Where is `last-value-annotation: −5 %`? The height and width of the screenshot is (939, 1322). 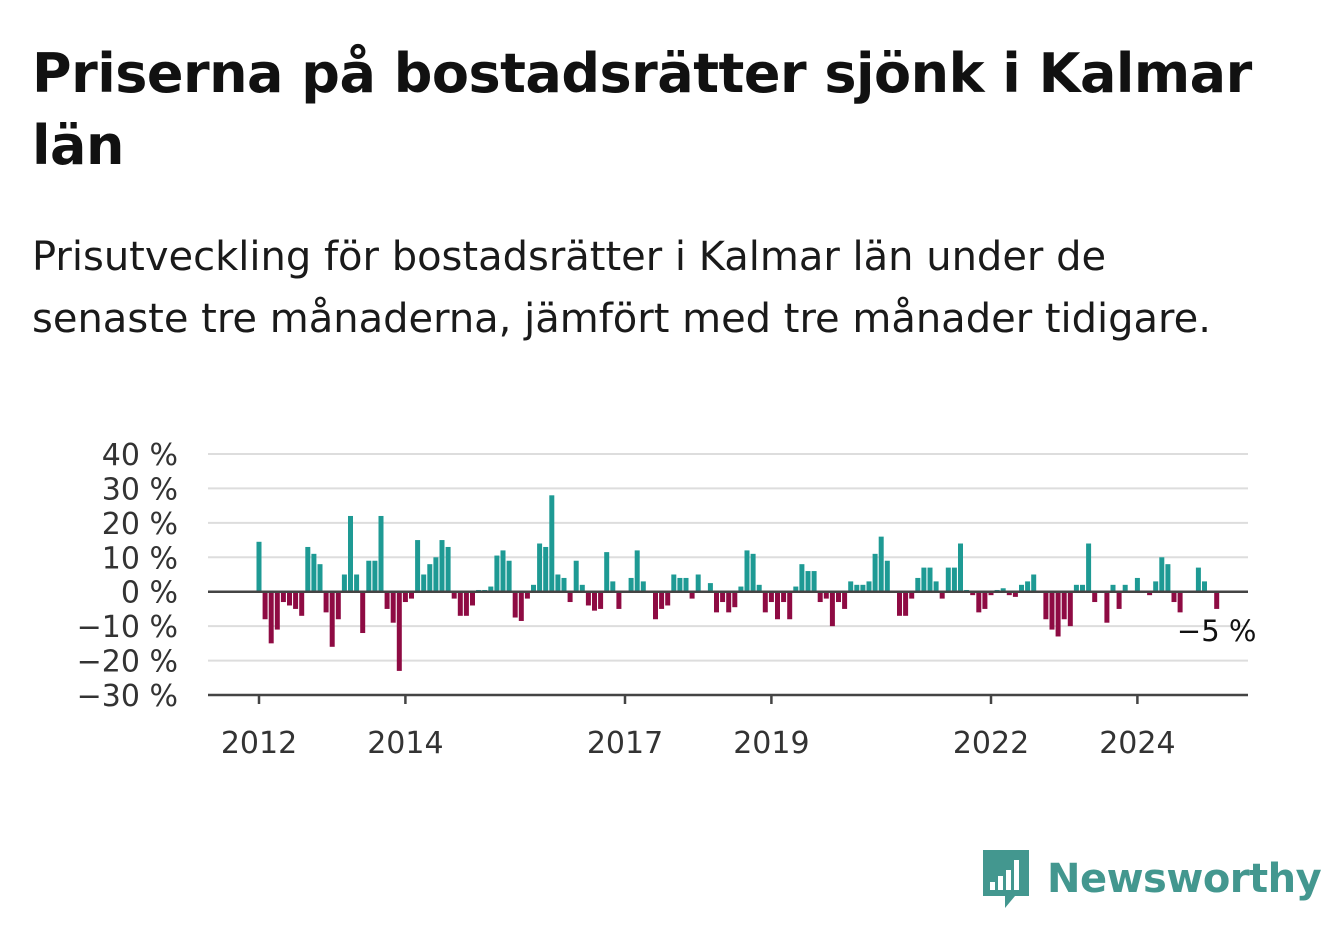
last-value-annotation: −5 % is located at coordinates (1217, 631).